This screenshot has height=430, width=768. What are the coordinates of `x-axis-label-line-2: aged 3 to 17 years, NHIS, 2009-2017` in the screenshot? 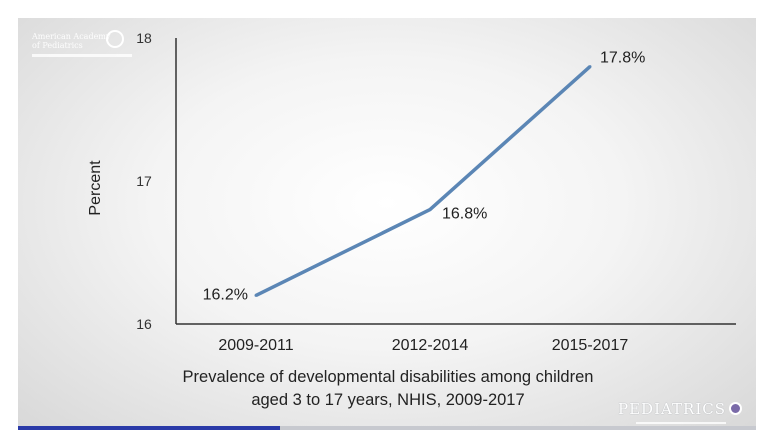 It's located at (387, 400).